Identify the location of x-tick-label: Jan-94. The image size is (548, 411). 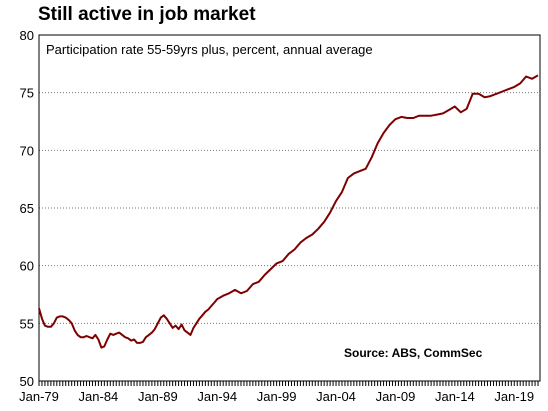
(217, 396).